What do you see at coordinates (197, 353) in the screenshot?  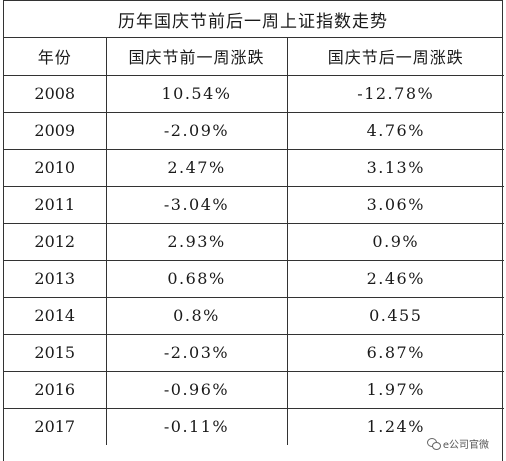 I see `cell-before: -2.03%` at bounding box center [197, 353].